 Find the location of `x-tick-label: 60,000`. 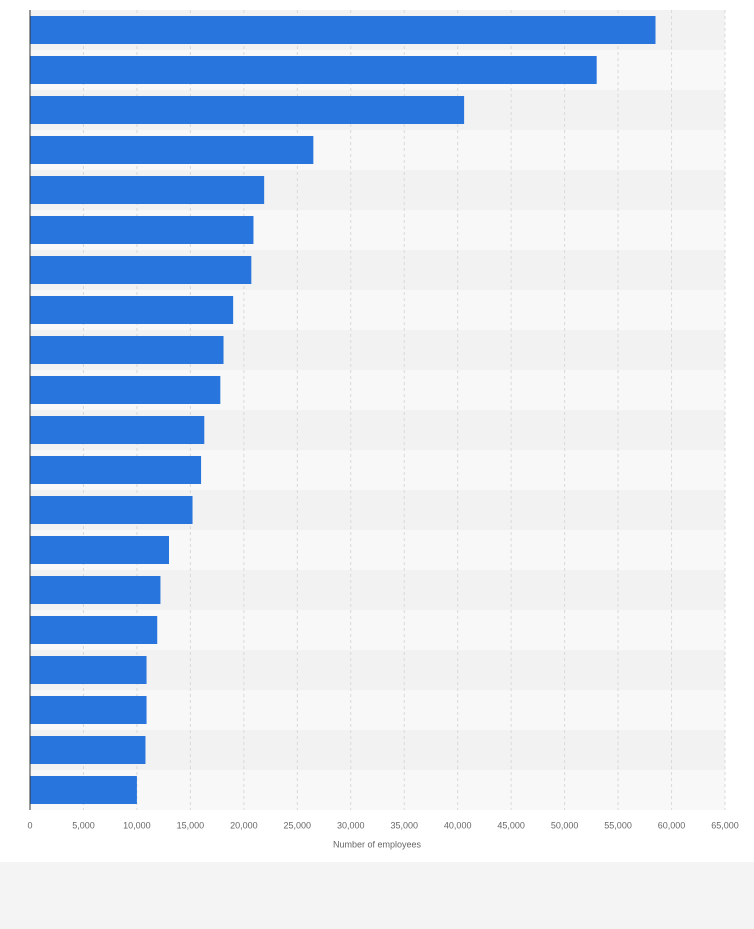

x-tick-label: 60,000 is located at coordinates (672, 825).